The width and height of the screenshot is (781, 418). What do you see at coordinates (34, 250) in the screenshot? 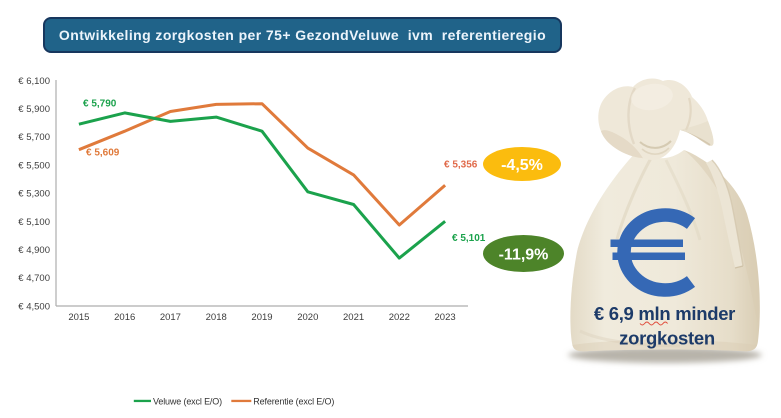
I see `svg-text: € 4,900` at bounding box center [34, 250].